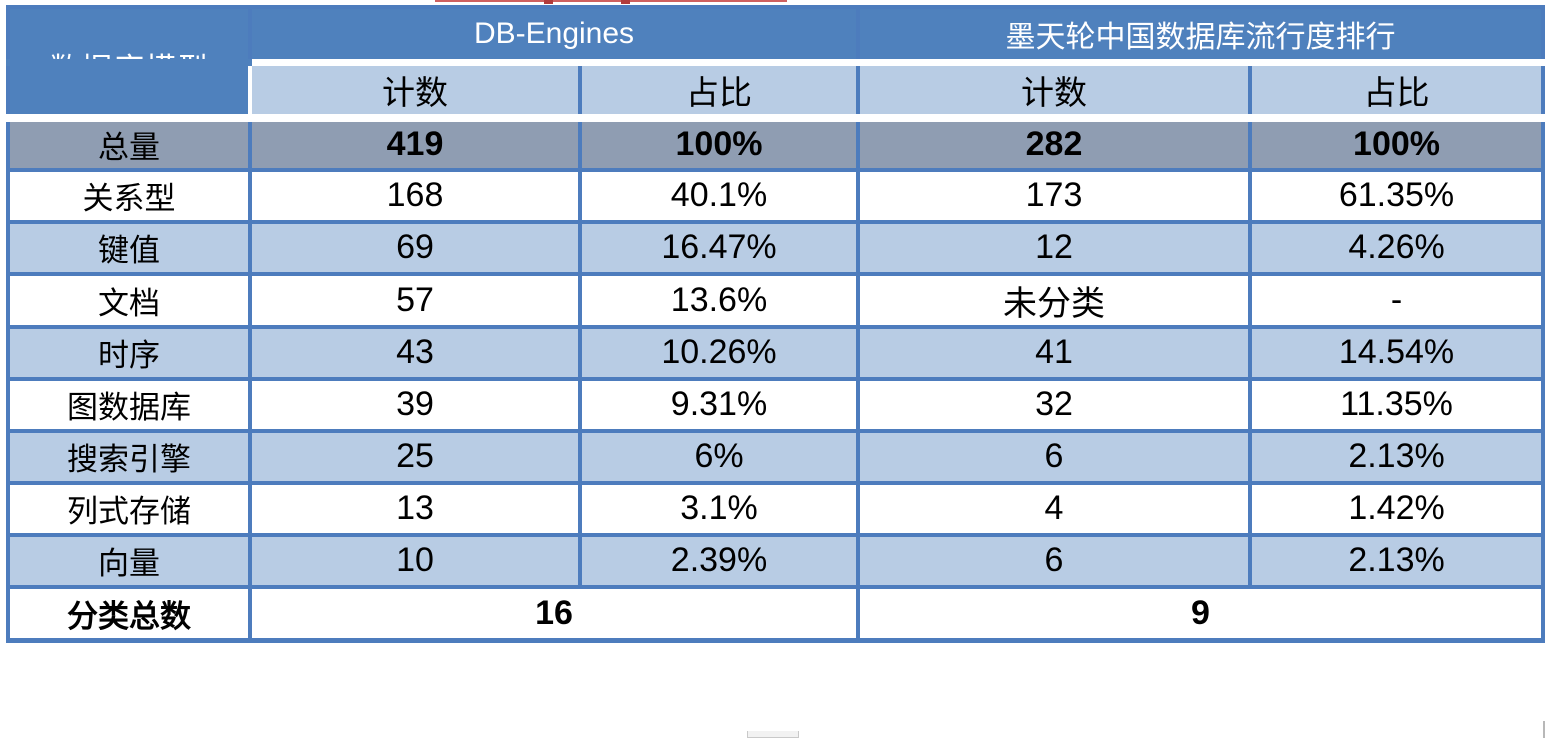  What do you see at coordinates (1054, 91) in the screenshot?
I see `modb-count-header: 计数` at bounding box center [1054, 91].